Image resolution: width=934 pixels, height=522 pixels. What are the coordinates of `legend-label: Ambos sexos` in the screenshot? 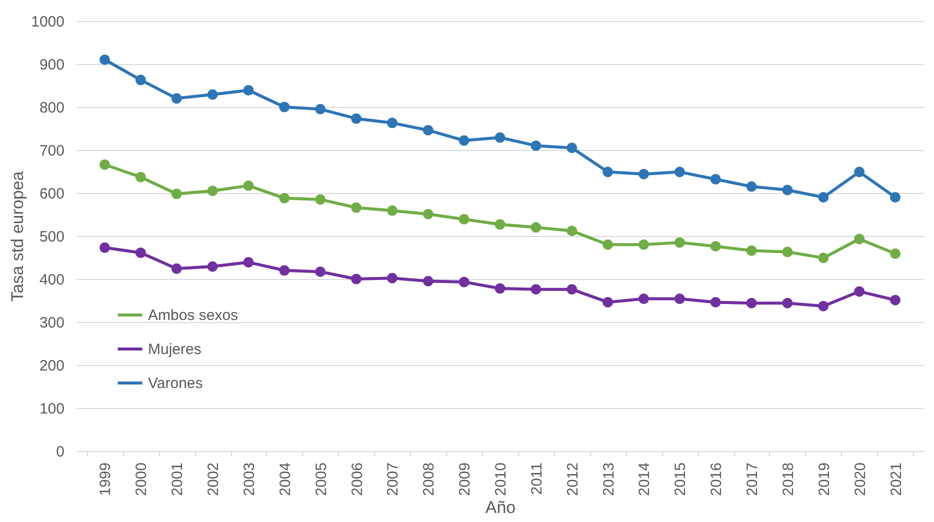 It's located at (193, 315).